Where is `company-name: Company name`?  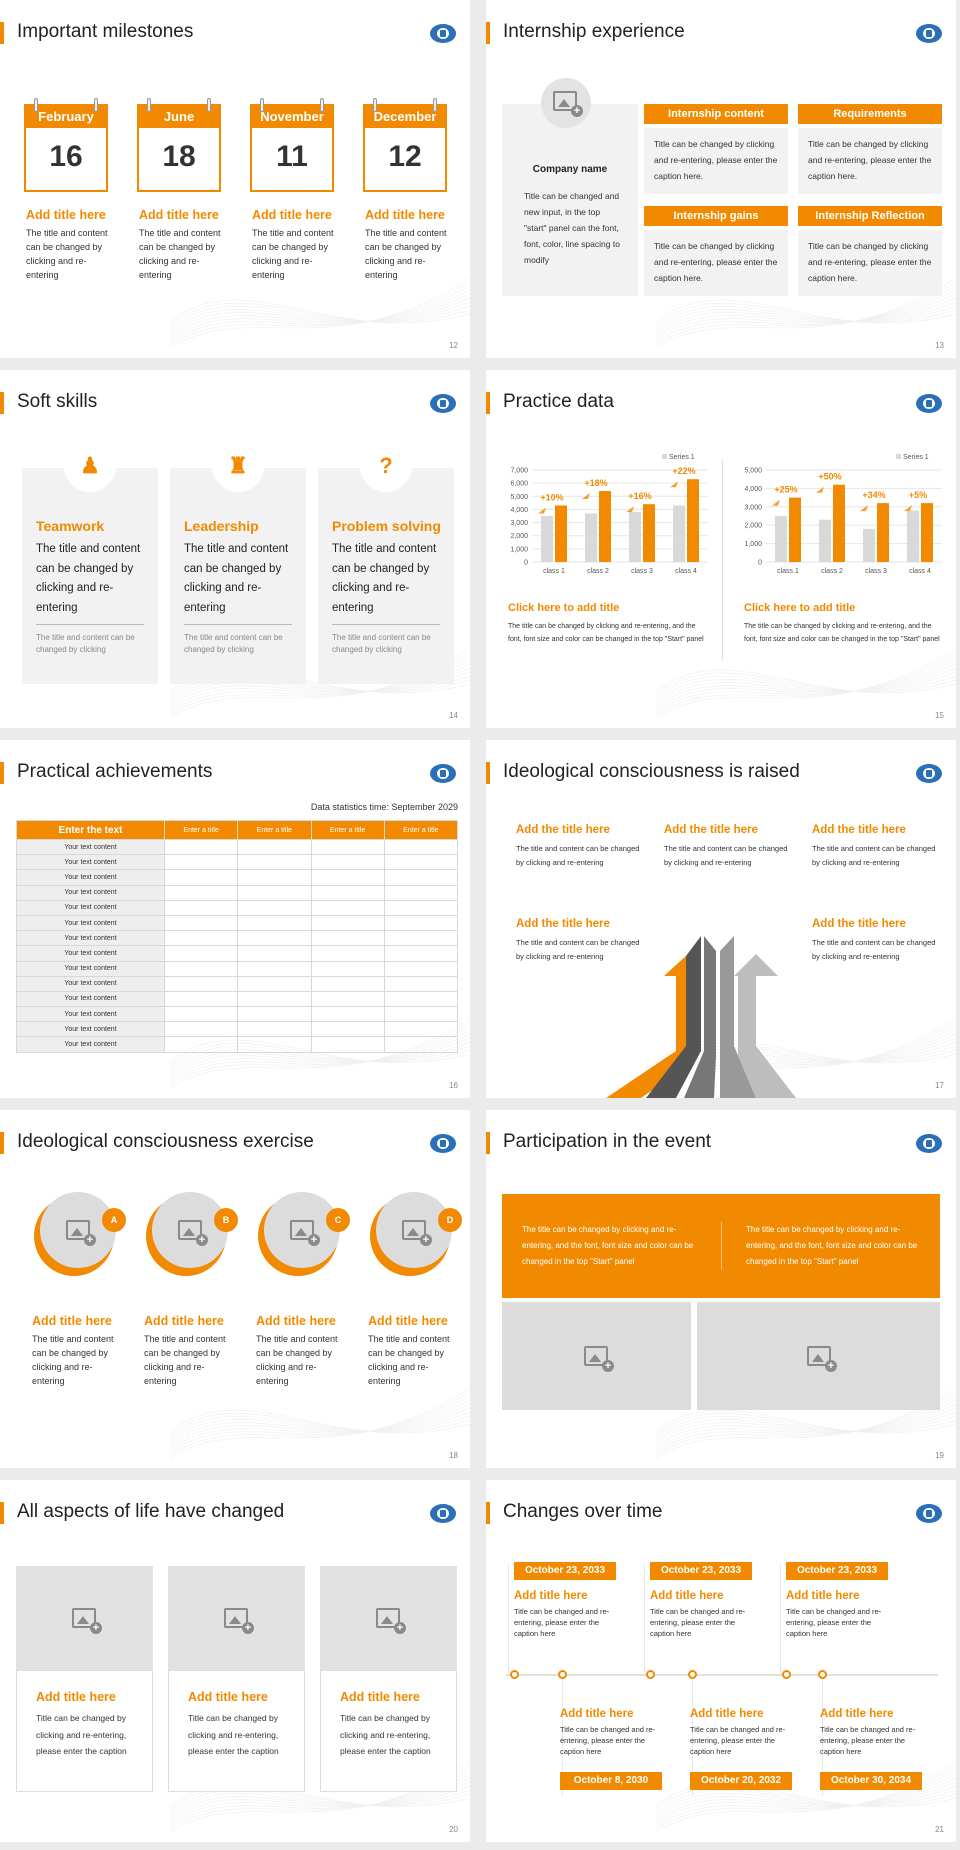 company-name: Company name is located at coordinates (570, 169).